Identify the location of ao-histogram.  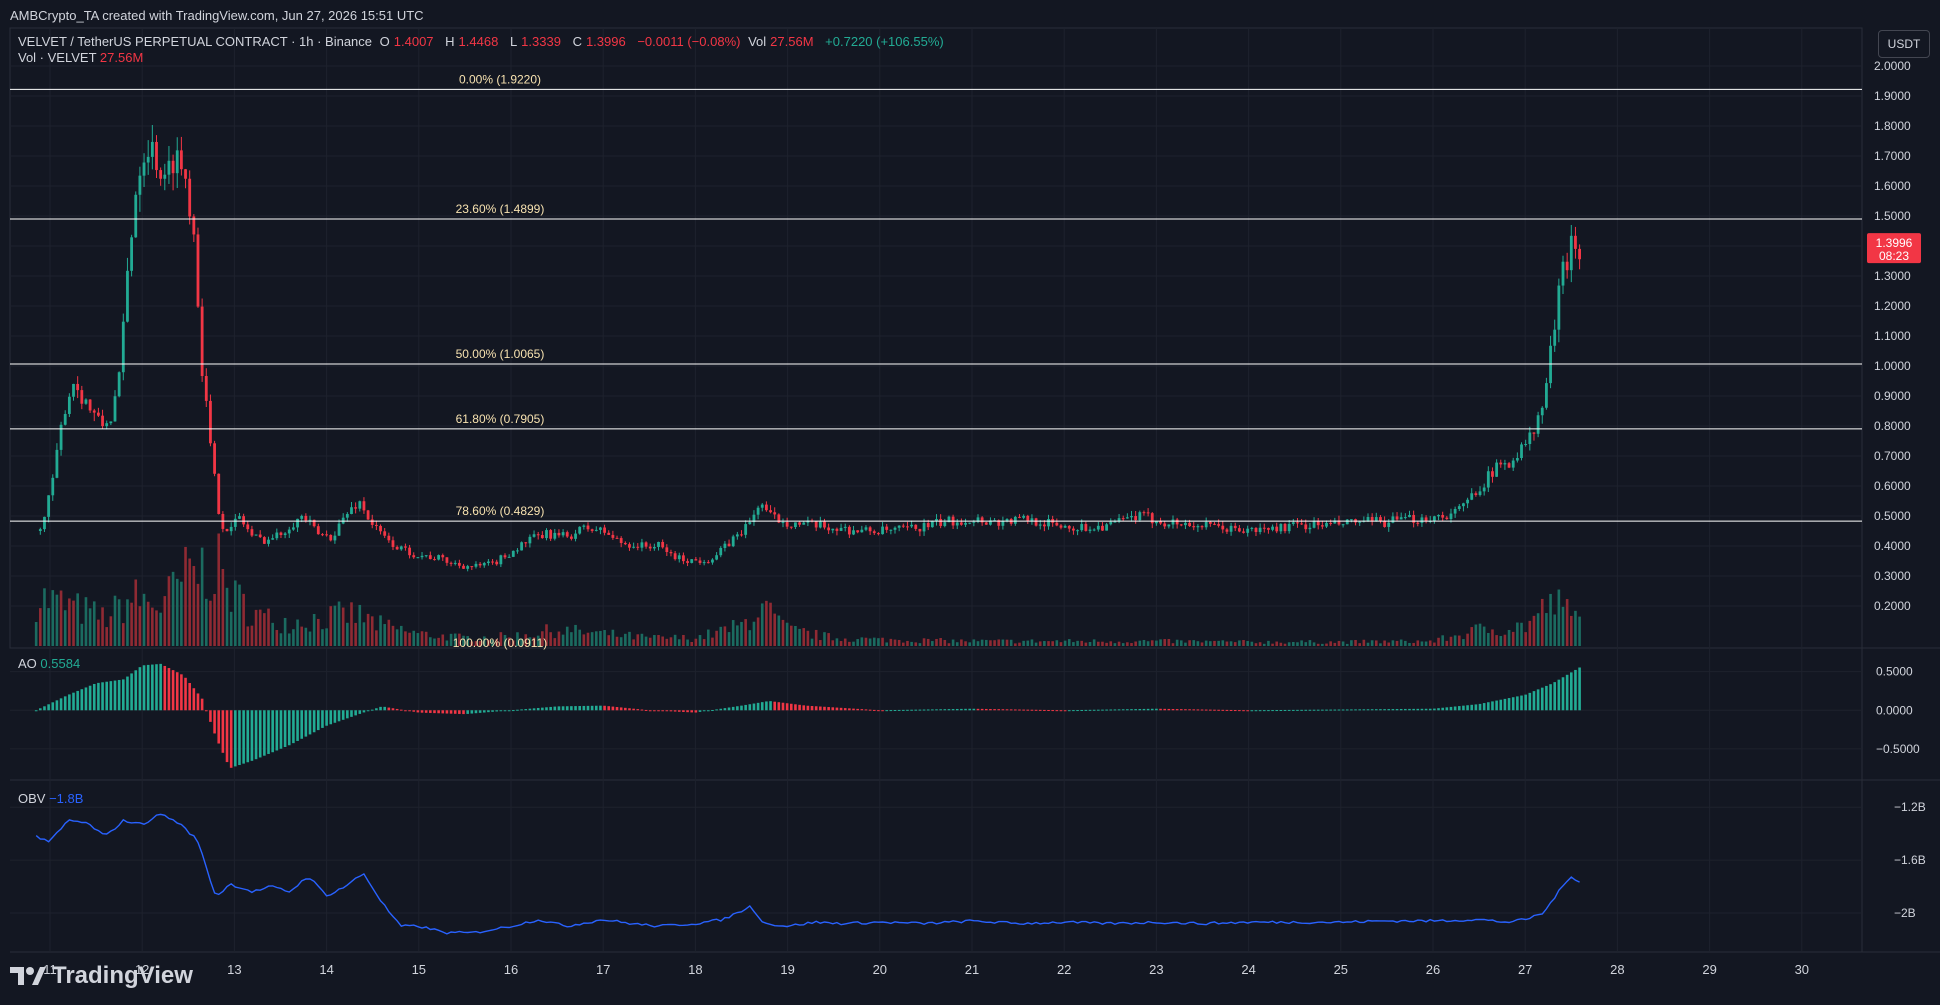
(807, 715).